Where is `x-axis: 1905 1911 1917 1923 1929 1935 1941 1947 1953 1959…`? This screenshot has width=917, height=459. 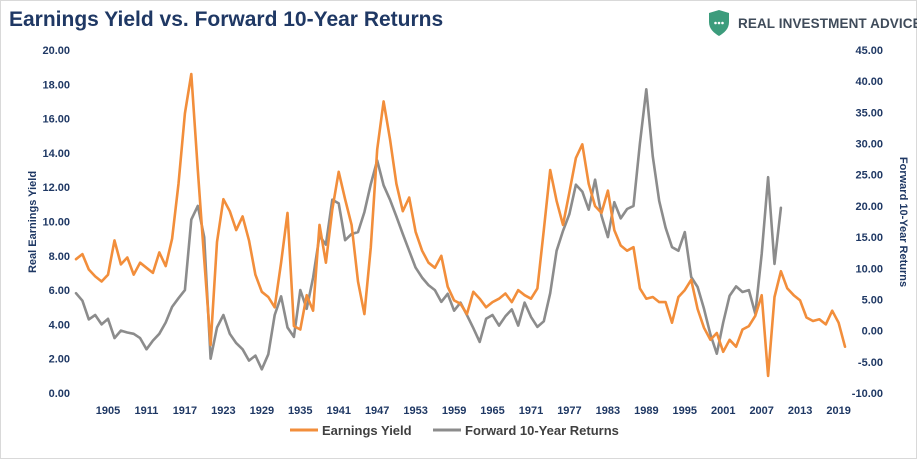
x-axis: 1905 1911 1917 1923 1929 1935 1941 1947 1953 1959… is located at coordinates (473, 411).